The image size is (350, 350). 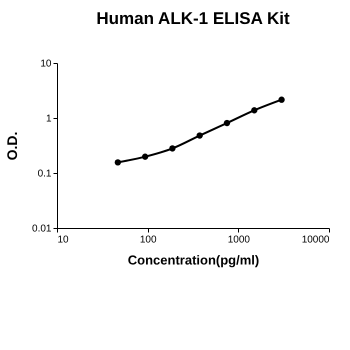 I want to click on x-tick-label: 10, so click(x=64, y=240).